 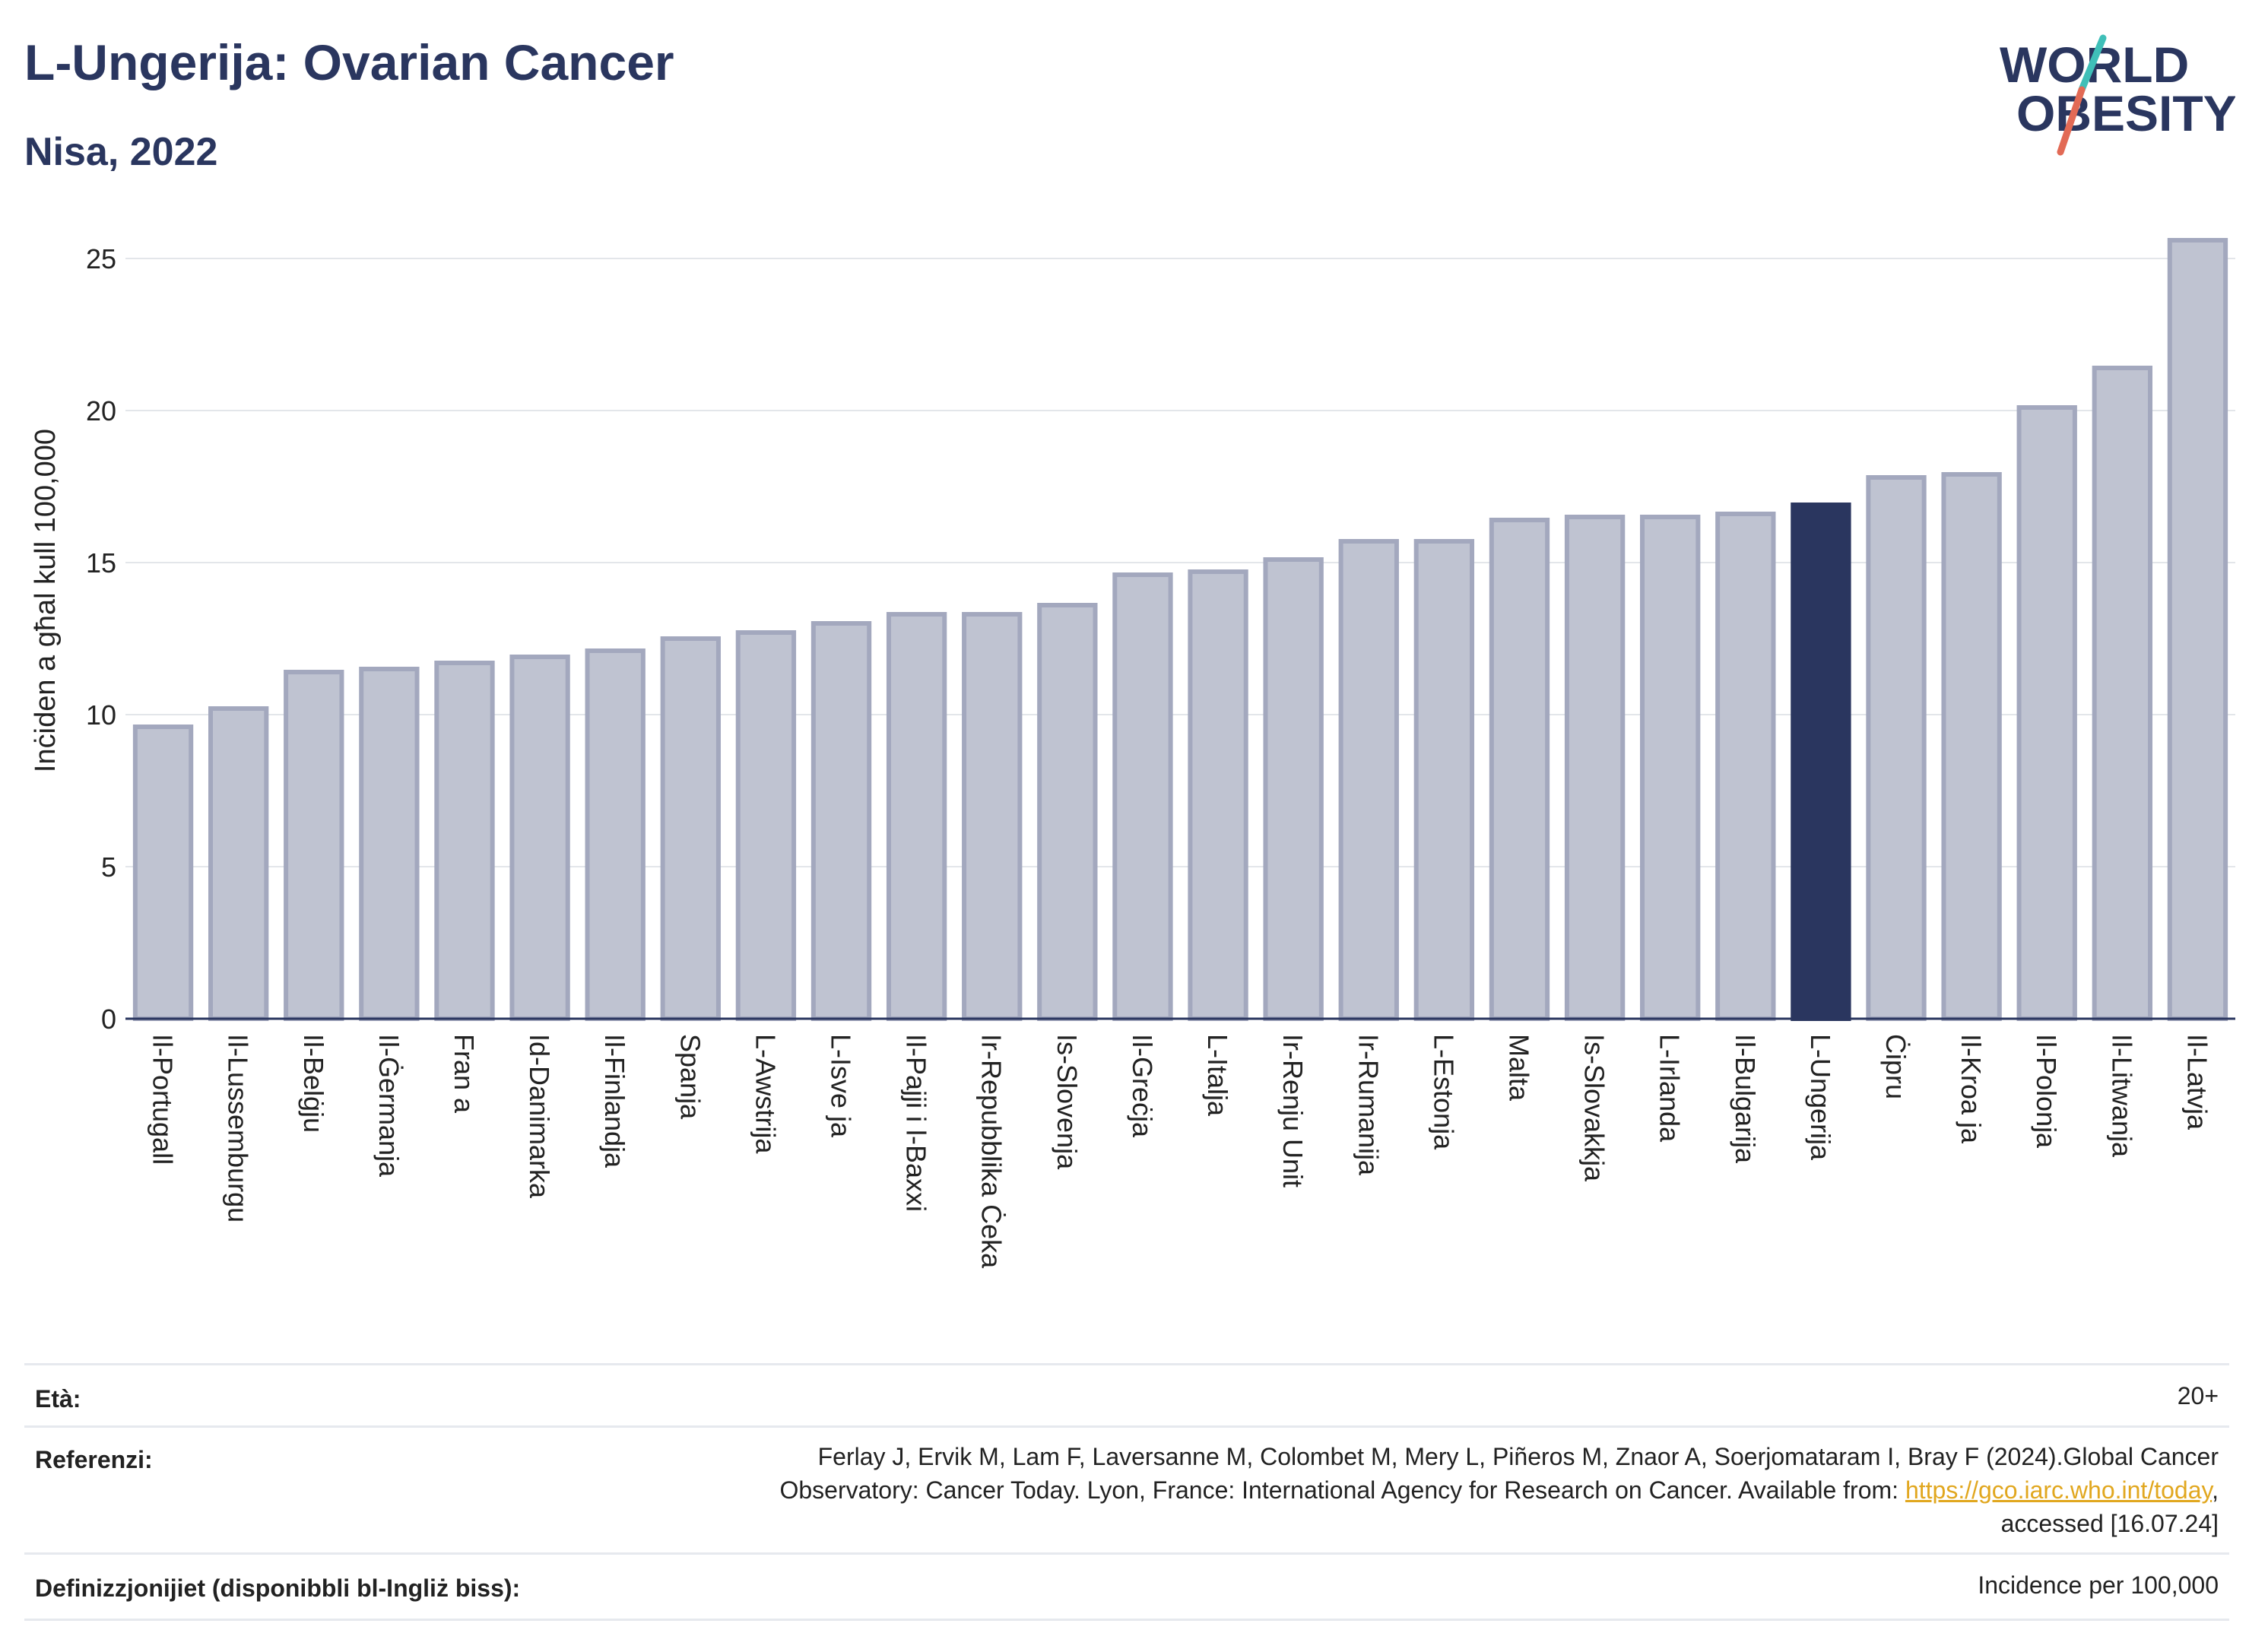 What do you see at coordinates (916, 1123) in the screenshot?
I see `x-tick-label: Il-Pajji i l-Baxxi` at bounding box center [916, 1123].